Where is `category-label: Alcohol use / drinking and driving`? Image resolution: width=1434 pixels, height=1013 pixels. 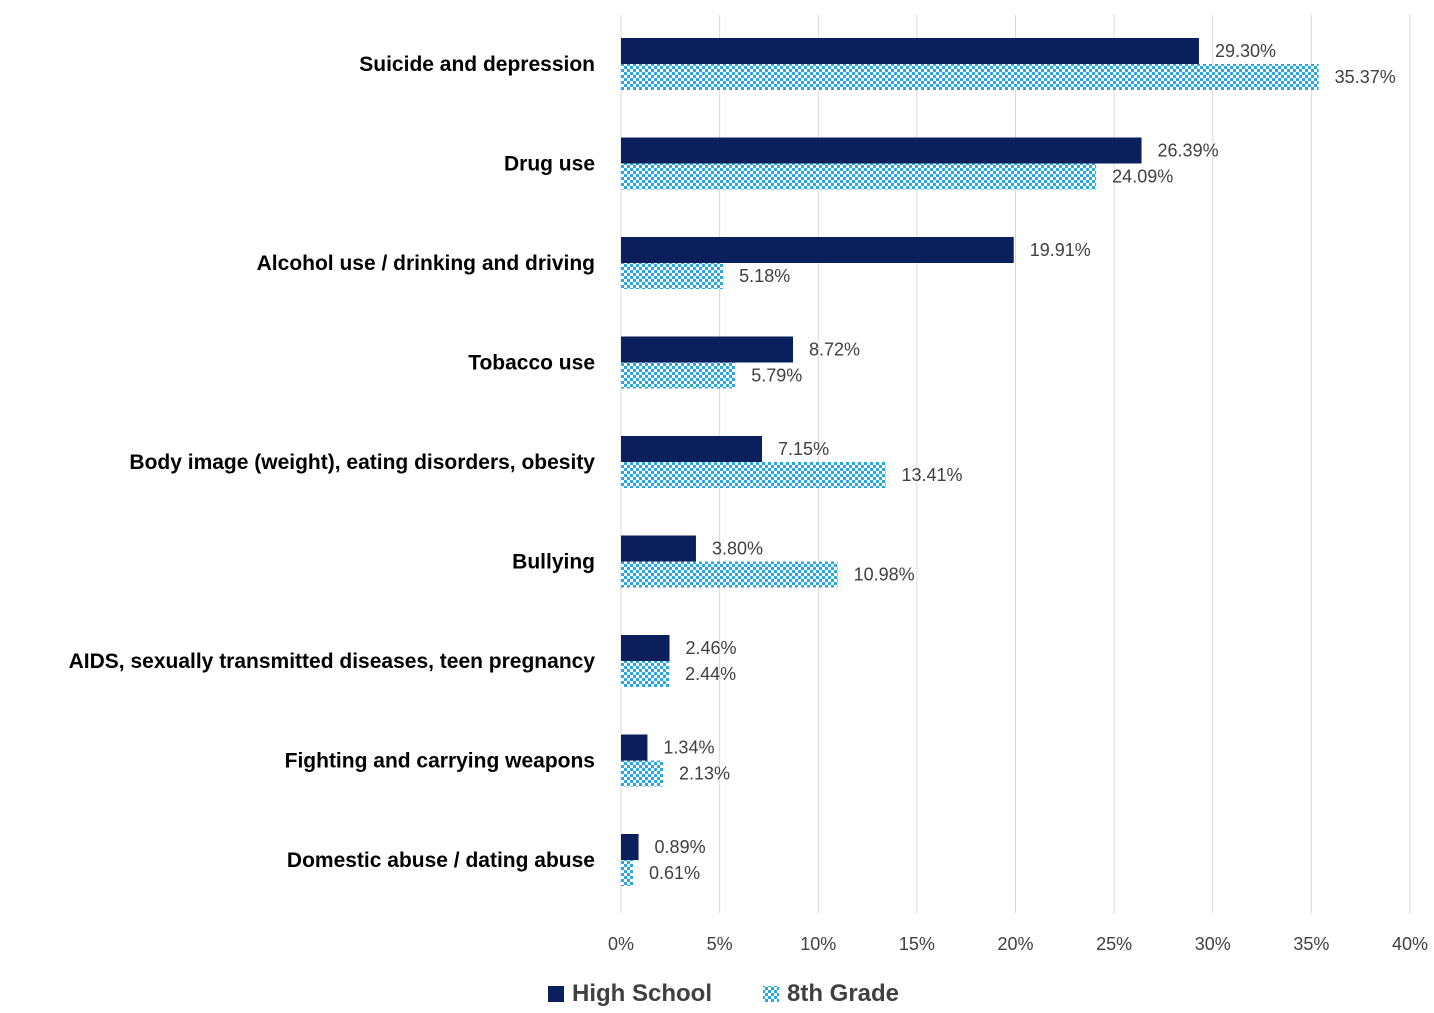
category-label: Alcohol use / drinking and driving is located at coordinates (426, 263).